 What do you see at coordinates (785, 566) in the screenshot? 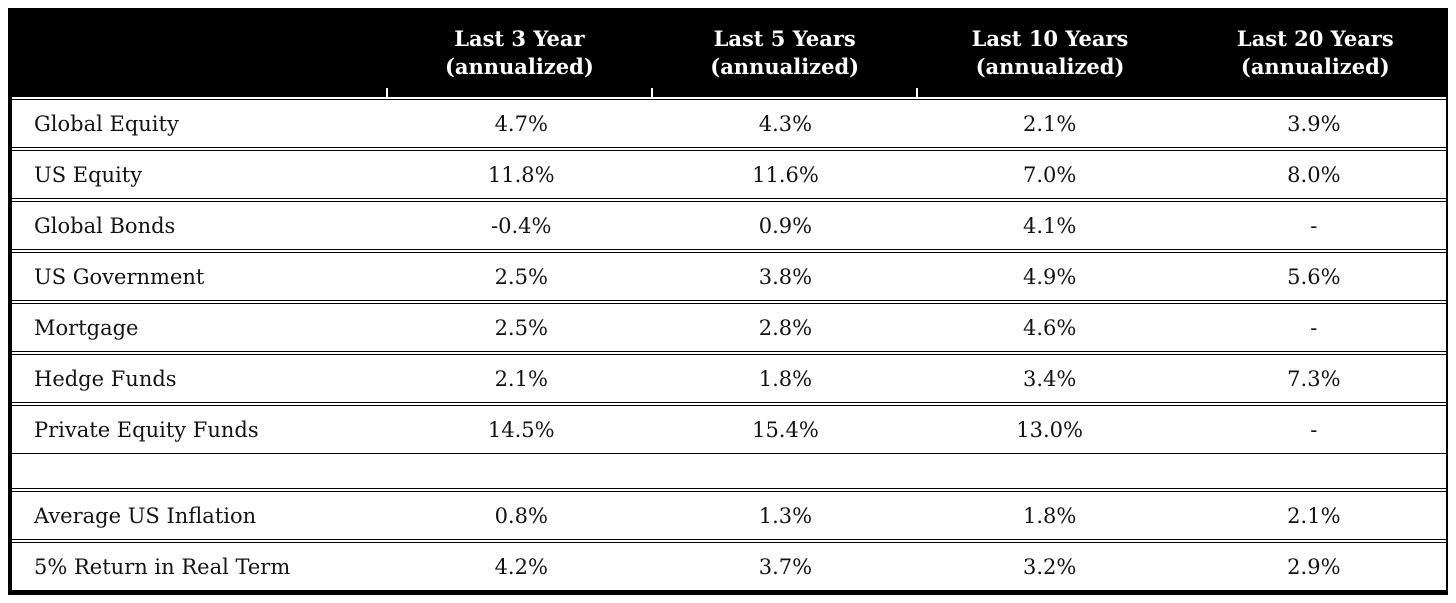
I see `value-cell: 3.7%` at bounding box center [785, 566].